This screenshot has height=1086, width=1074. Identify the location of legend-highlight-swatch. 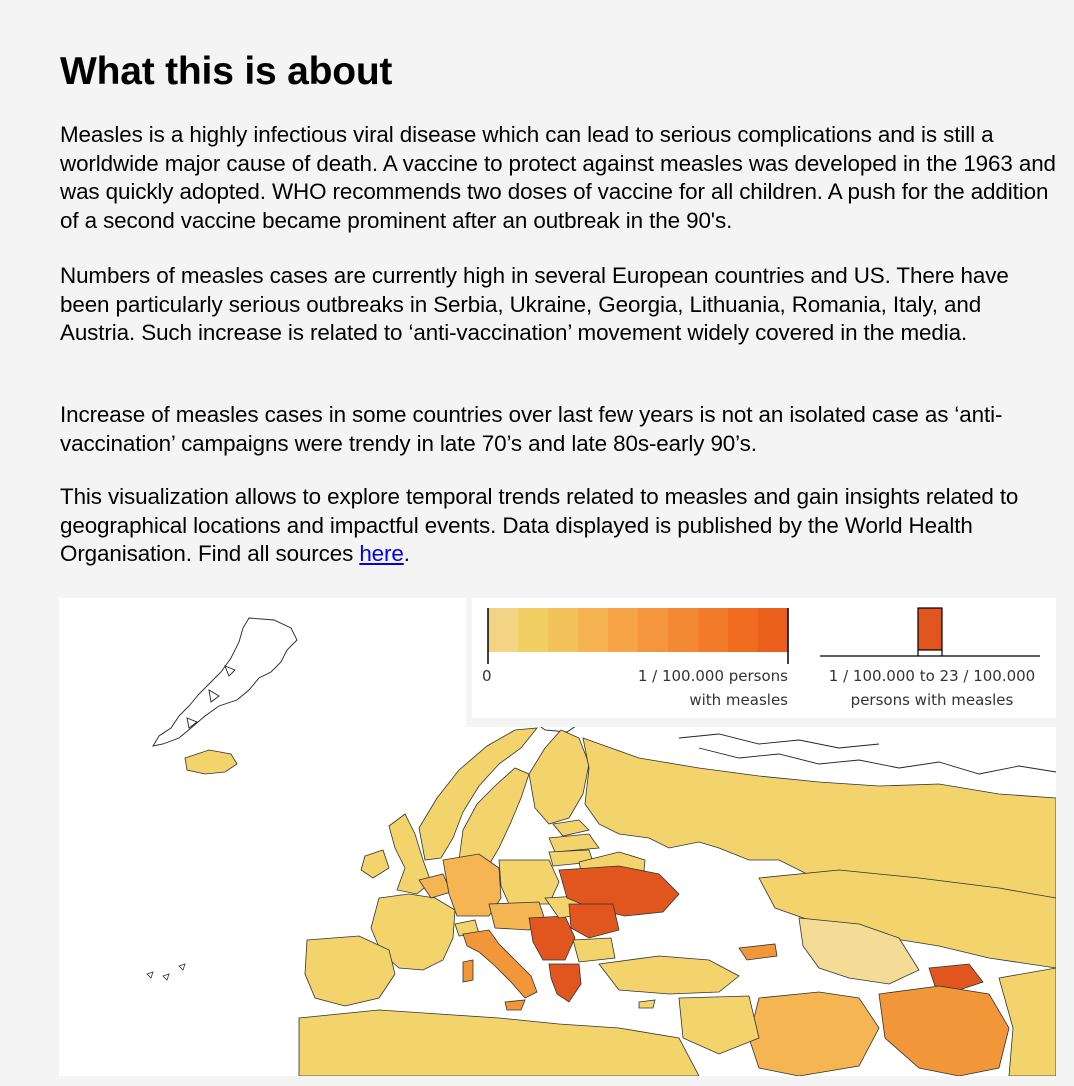
(930, 629).